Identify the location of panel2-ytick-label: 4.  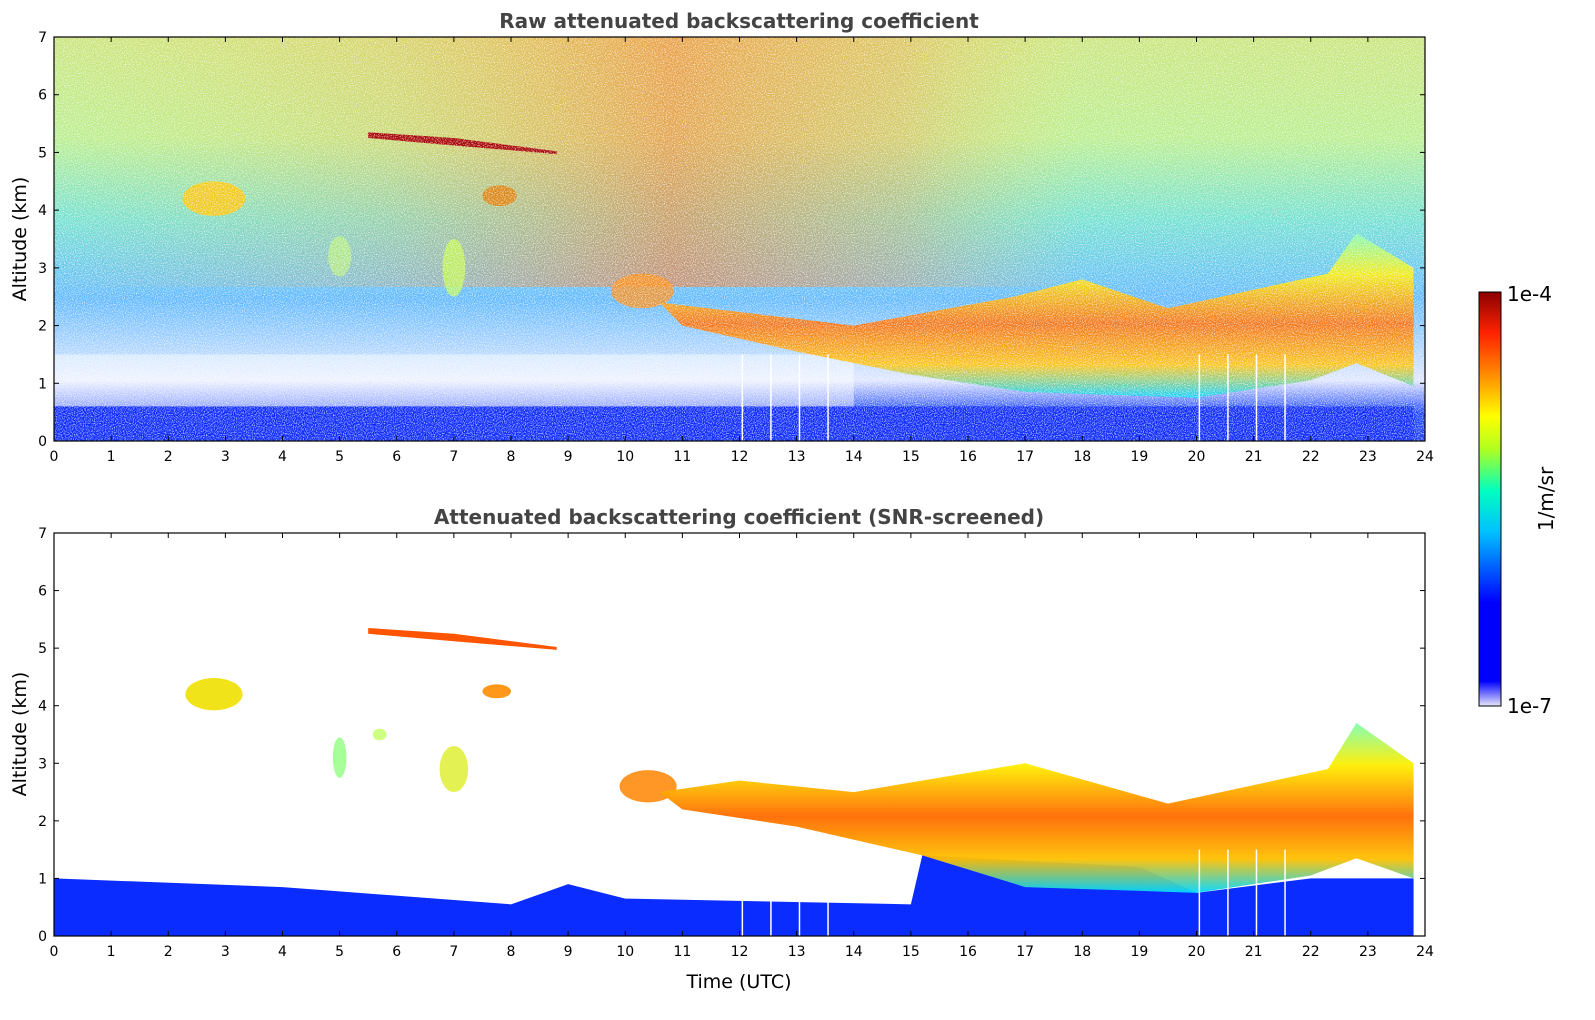
(42, 707).